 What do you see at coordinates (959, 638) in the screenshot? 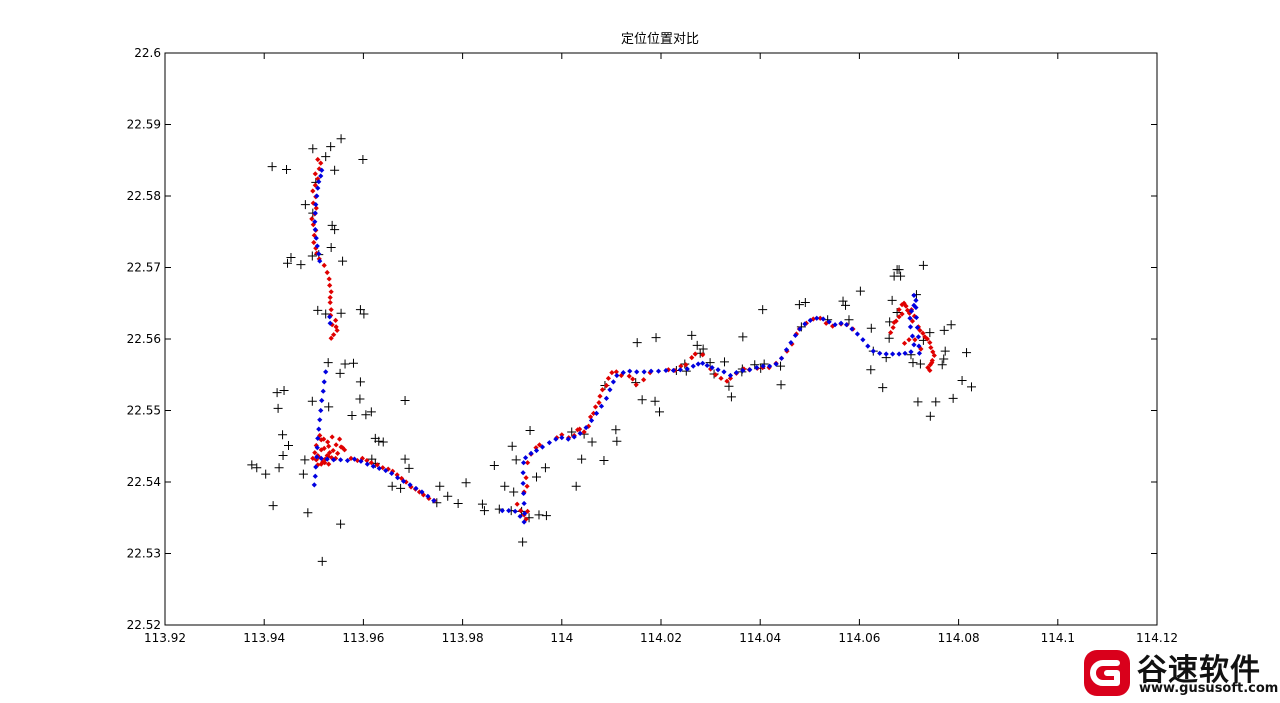
I see `x-tick-label: 114.08` at bounding box center [959, 638].